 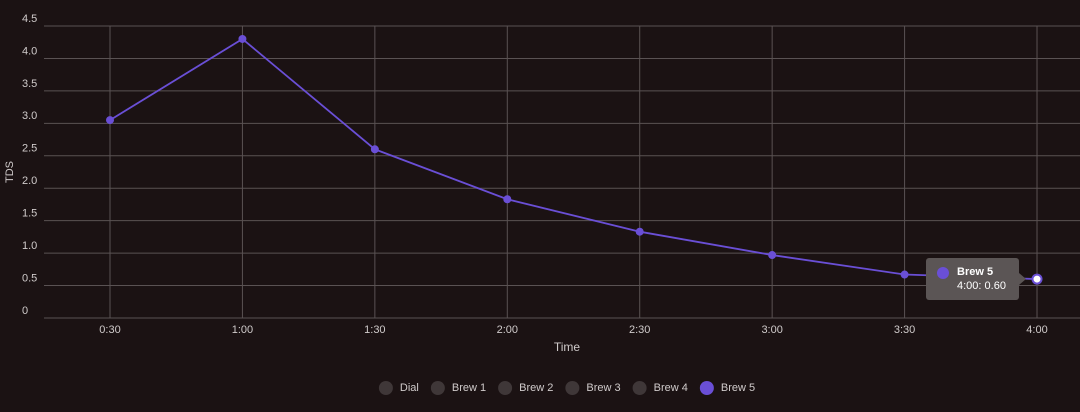 I want to click on y-tick-label: 1.5, so click(x=29, y=214).